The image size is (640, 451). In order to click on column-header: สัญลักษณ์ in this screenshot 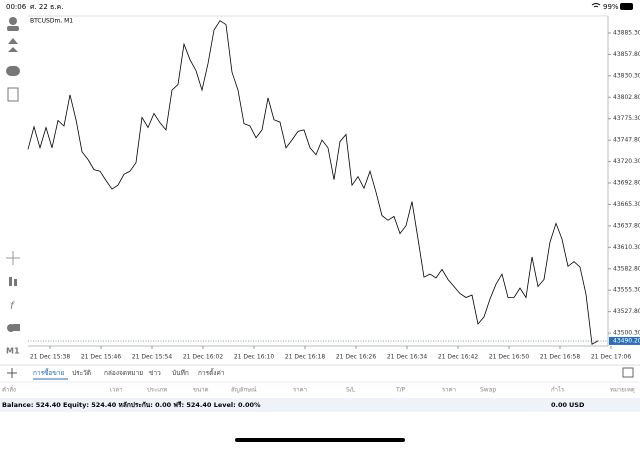, I will do `click(244, 390)`.